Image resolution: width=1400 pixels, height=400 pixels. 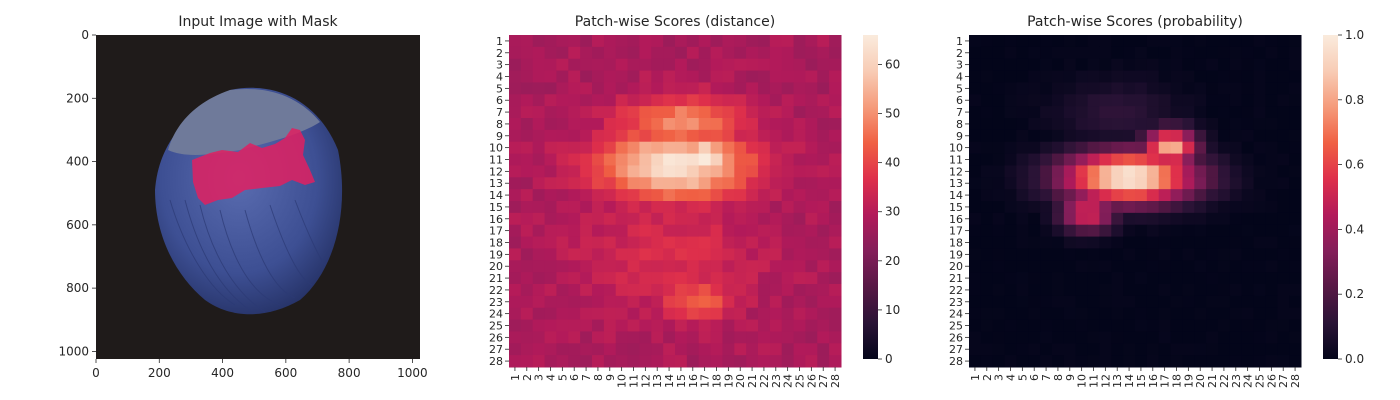 What do you see at coordinates (1165, 381) in the screenshot?
I see `x-tick-label: 17` at bounding box center [1165, 381].